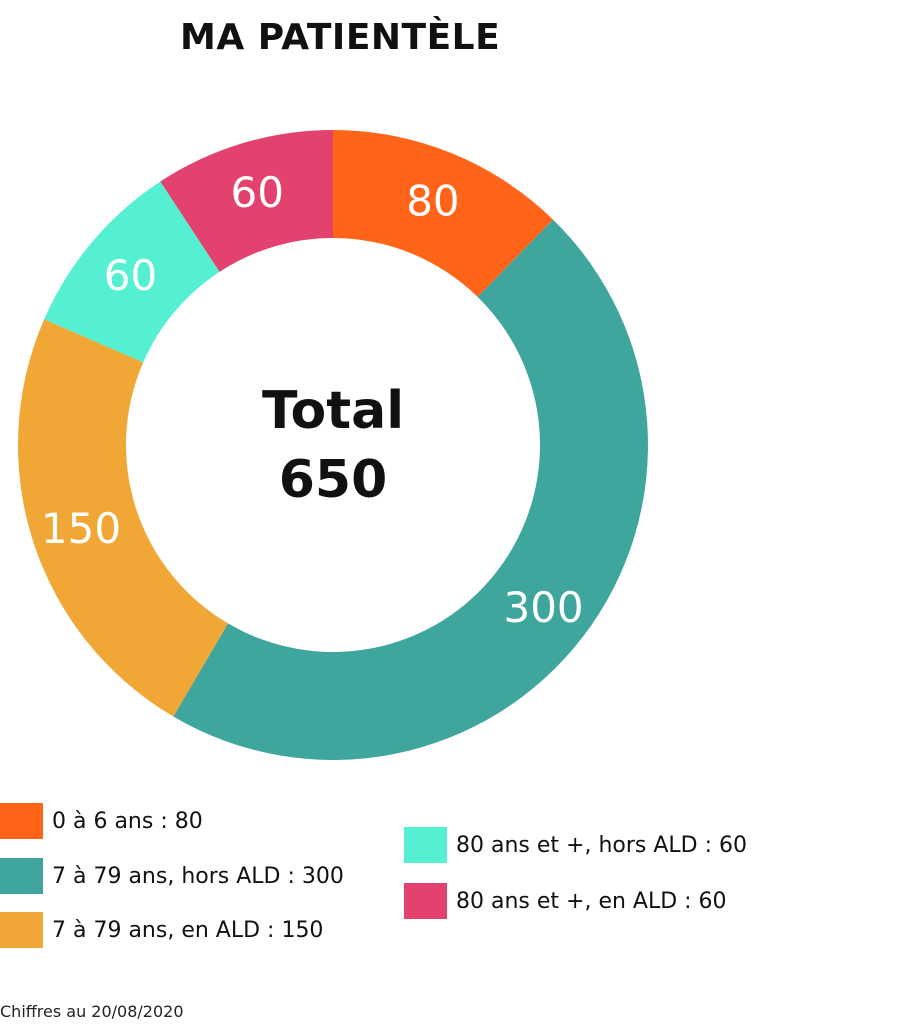 This screenshot has width=910, height=1024. I want to click on legend-item-80-hors-ald: 80 ans et +, hors ALD : 60, so click(575, 845).